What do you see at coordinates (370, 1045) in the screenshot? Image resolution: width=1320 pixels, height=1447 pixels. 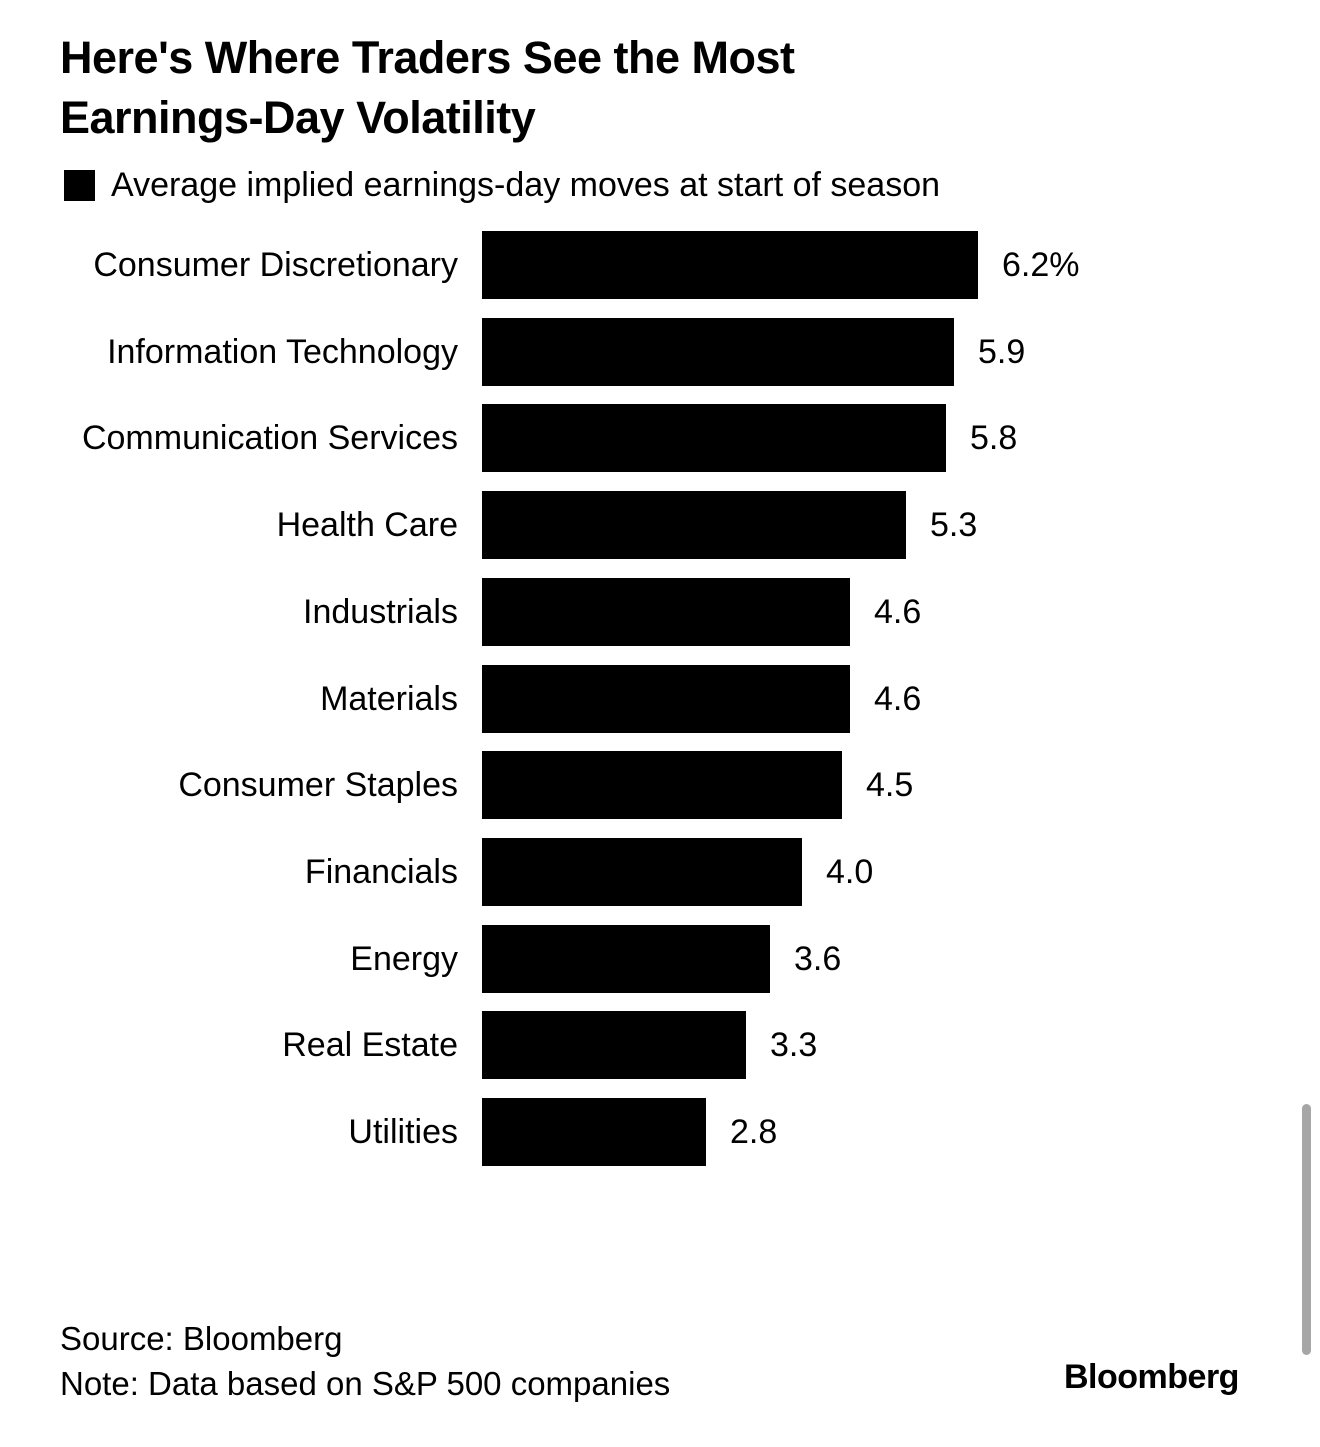 I see `category-label: Real Estate` at bounding box center [370, 1045].